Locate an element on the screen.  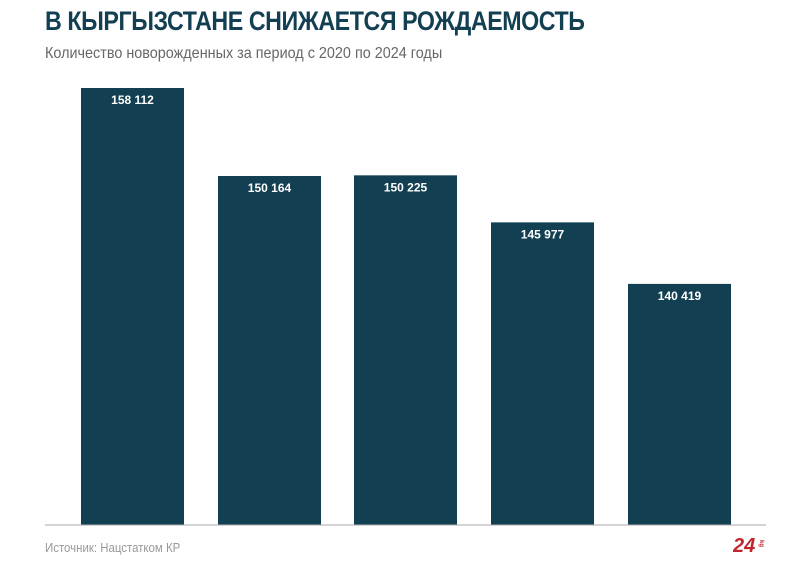
bar-2020 is located at coordinates (132, 306).